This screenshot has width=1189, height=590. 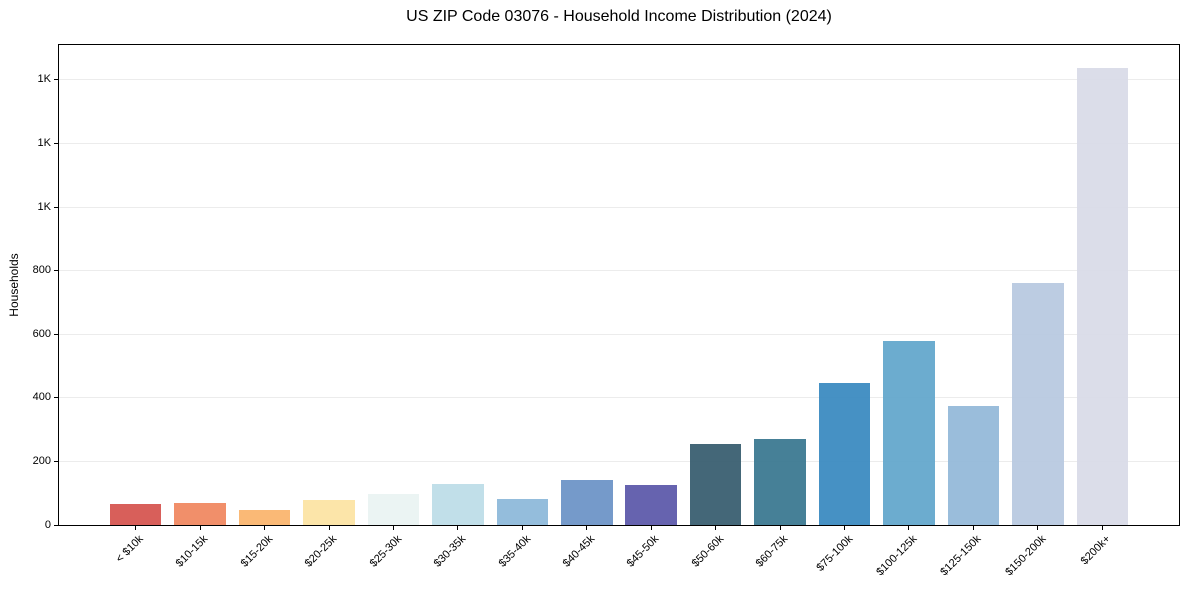 What do you see at coordinates (522, 511) in the screenshot?
I see `bar-$35-40k` at bounding box center [522, 511].